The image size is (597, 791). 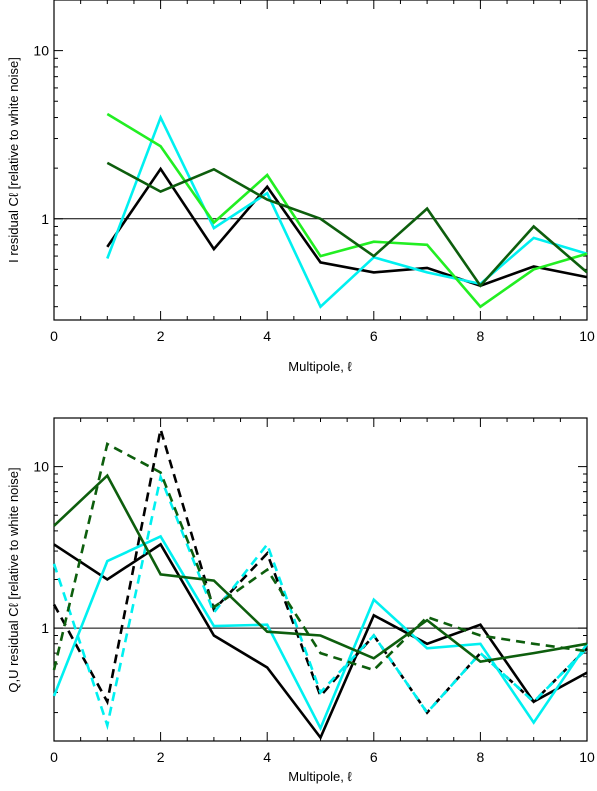 What do you see at coordinates (13, 160) in the screenshot?
I see `y-axis-label: I residual Cℓ [relative to white noise]` at bounding box center [13, 160].